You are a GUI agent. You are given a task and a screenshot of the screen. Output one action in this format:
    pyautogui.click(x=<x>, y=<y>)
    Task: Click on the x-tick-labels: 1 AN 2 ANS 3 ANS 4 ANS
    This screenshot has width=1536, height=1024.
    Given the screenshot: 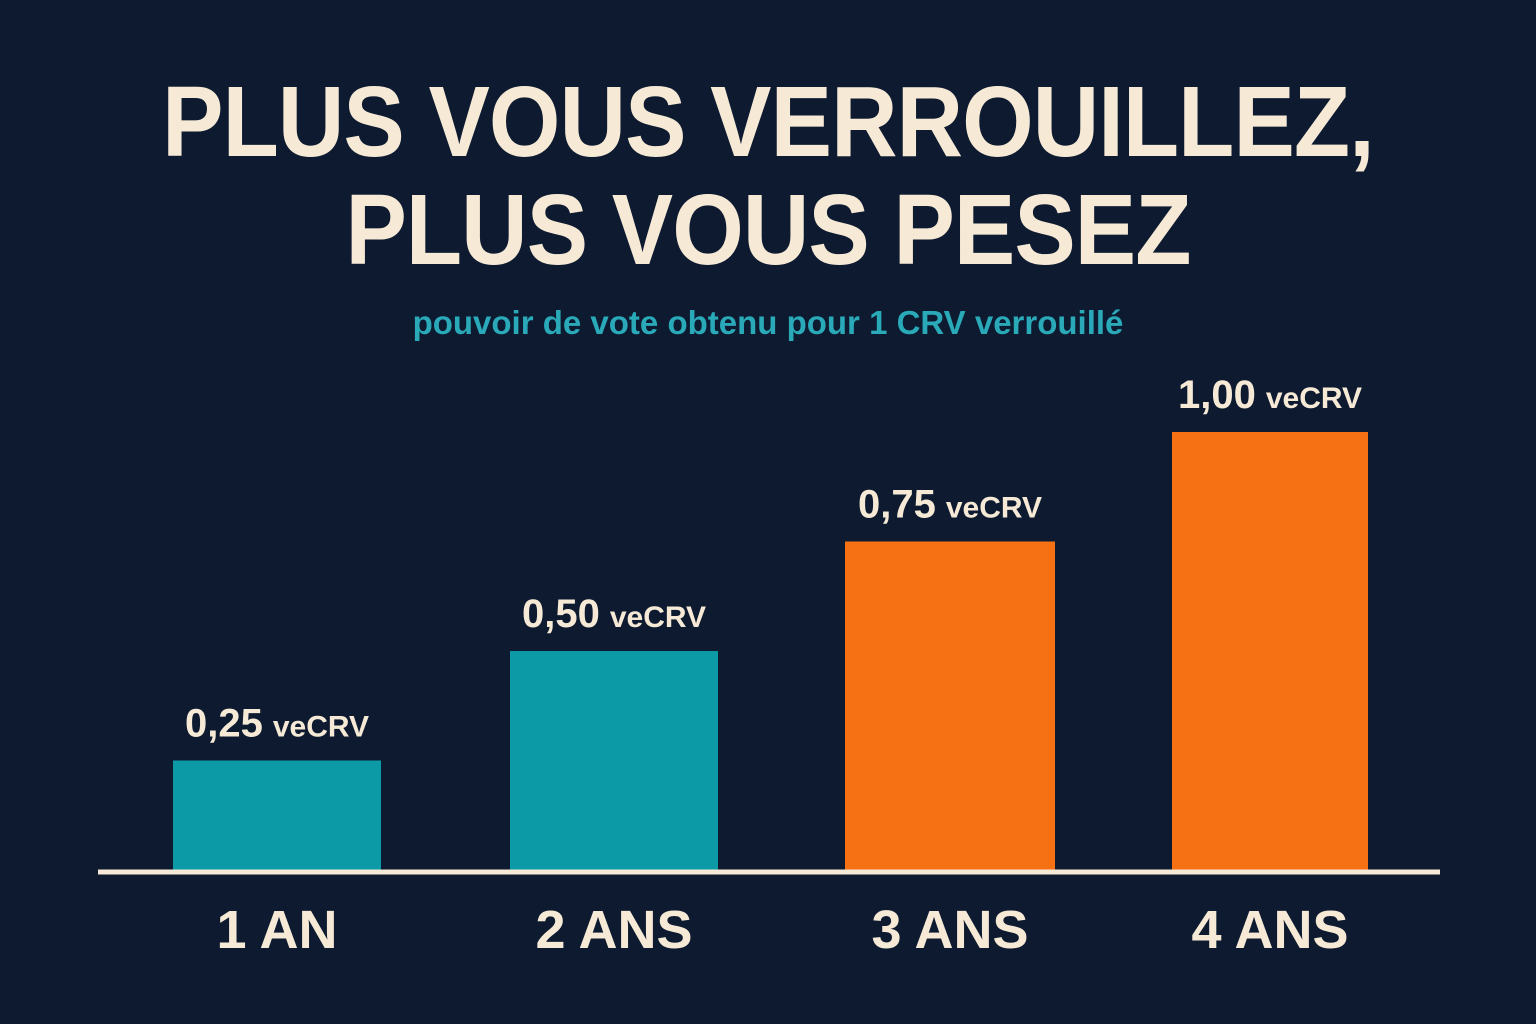 What is the action you would take?
    pyautogui.click(x=782, y=930)
    